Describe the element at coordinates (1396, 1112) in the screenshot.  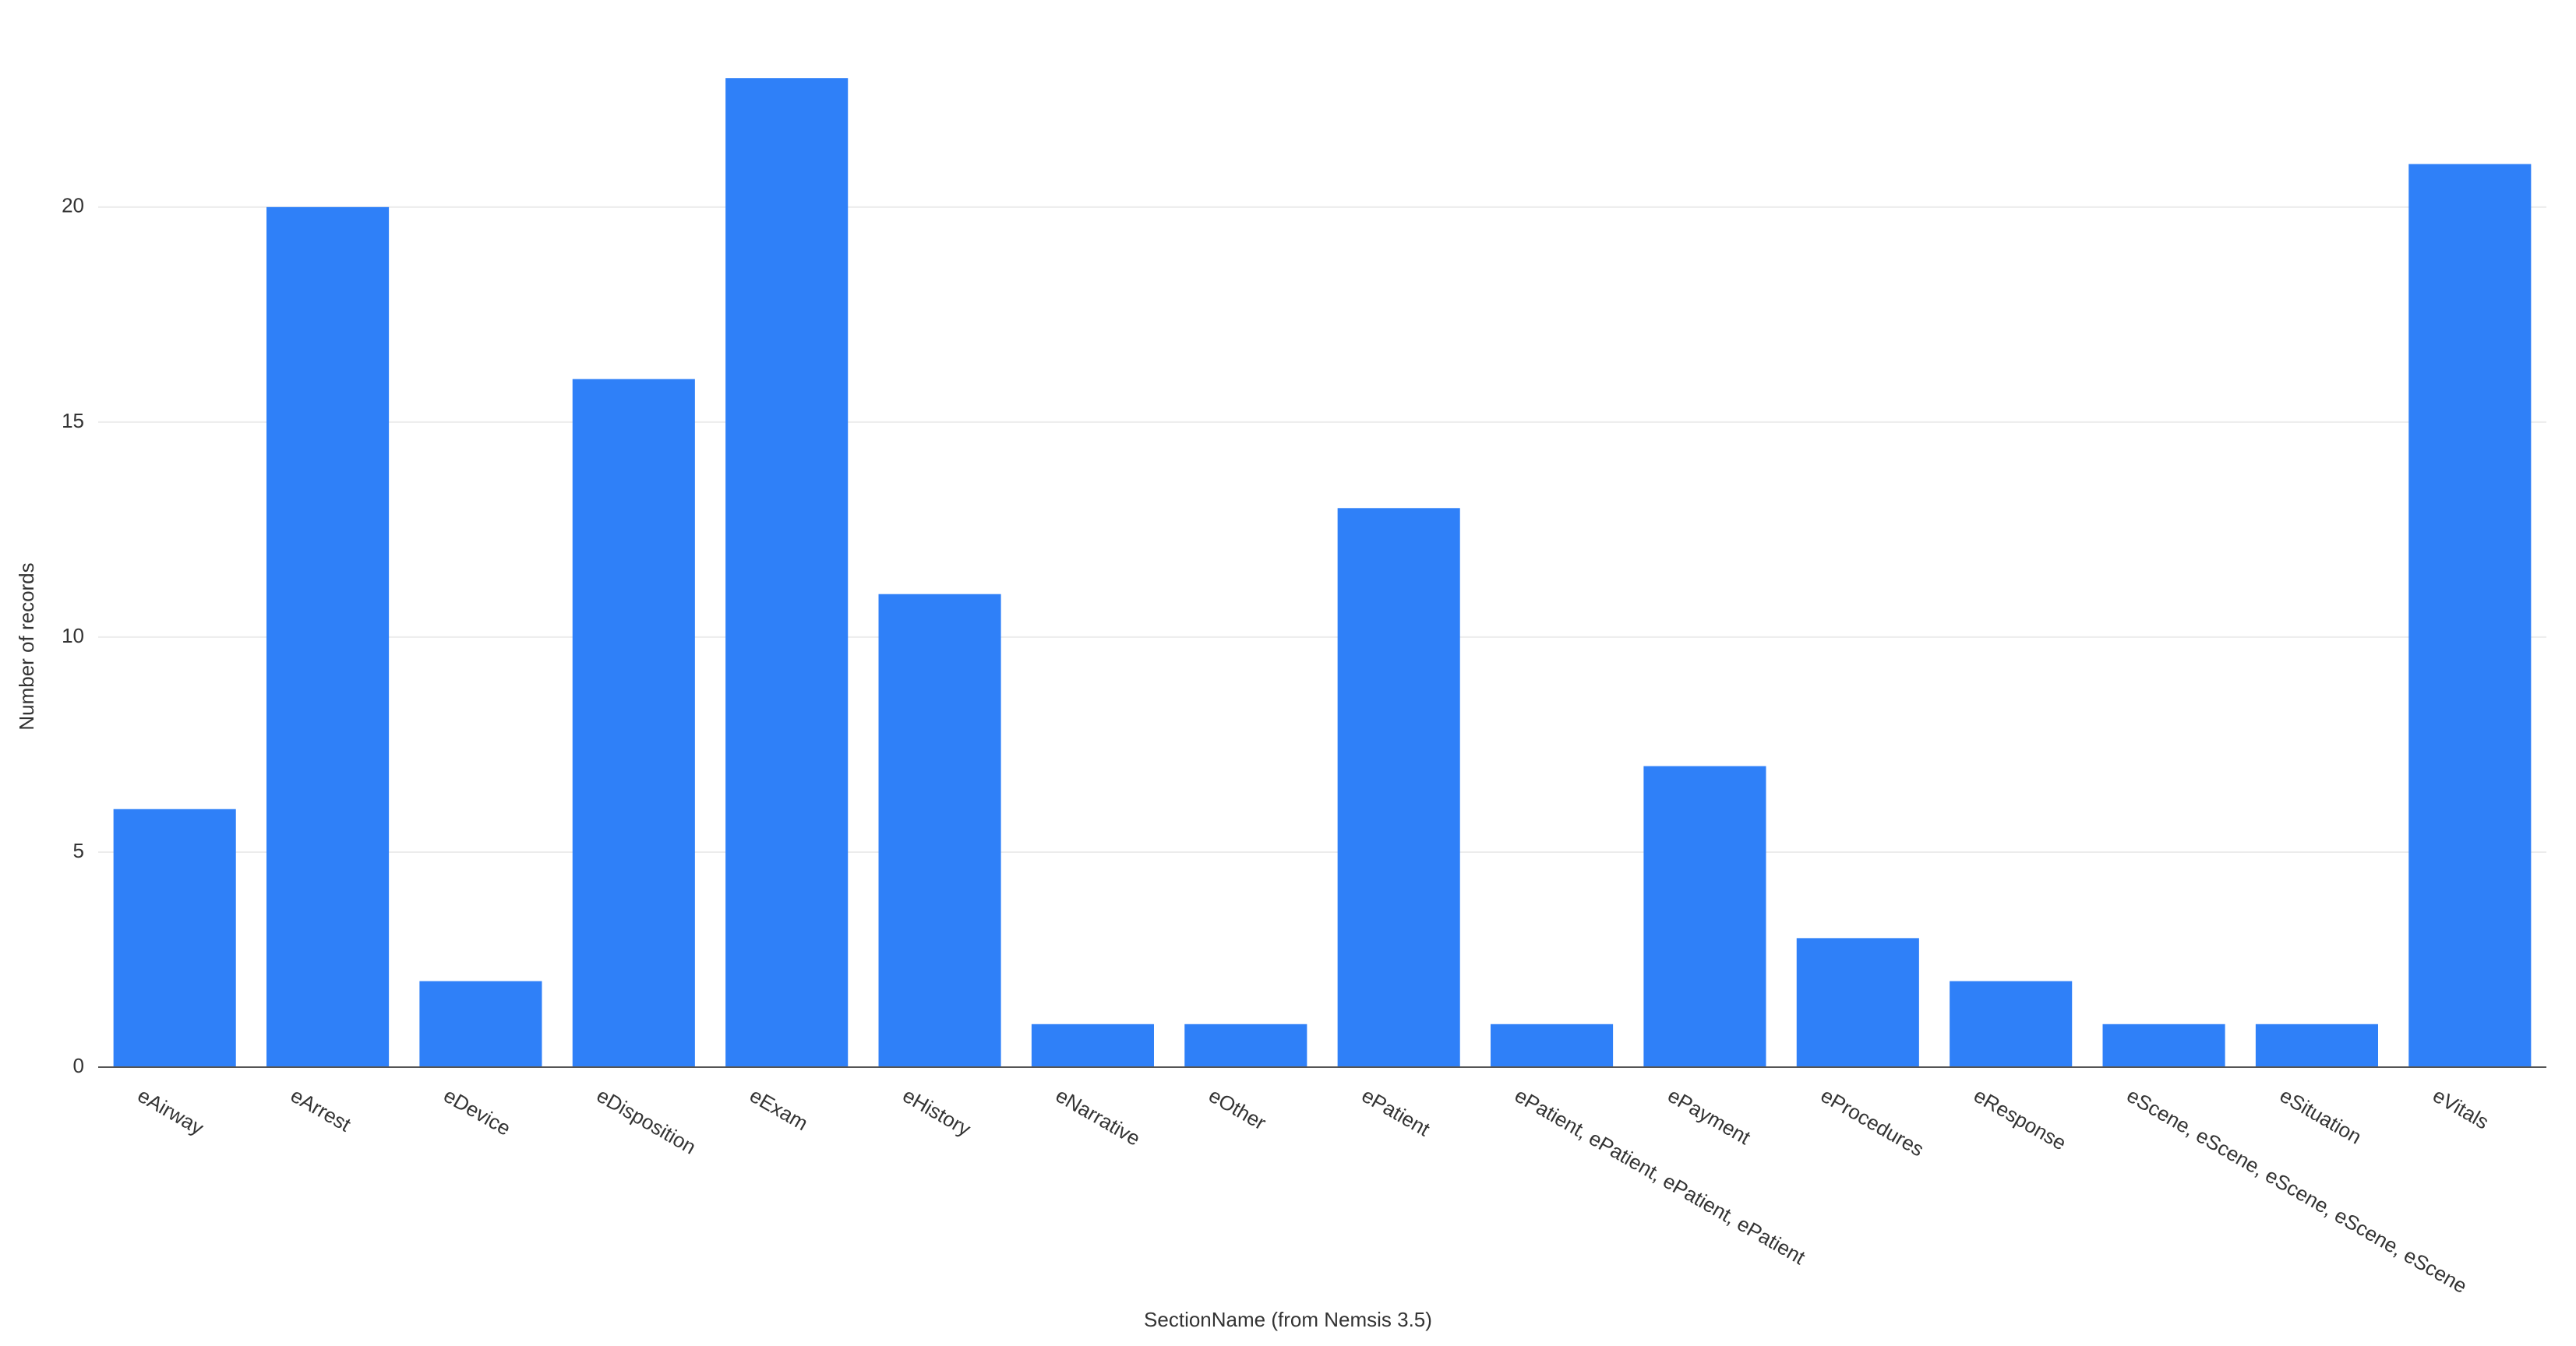
I see `x-tick-label: ePatient` at that location.